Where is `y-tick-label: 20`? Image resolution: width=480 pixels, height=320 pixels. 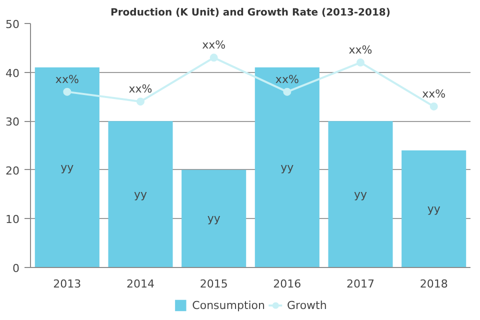 y-tick-label: 20 is located at coordinates (13, 171).